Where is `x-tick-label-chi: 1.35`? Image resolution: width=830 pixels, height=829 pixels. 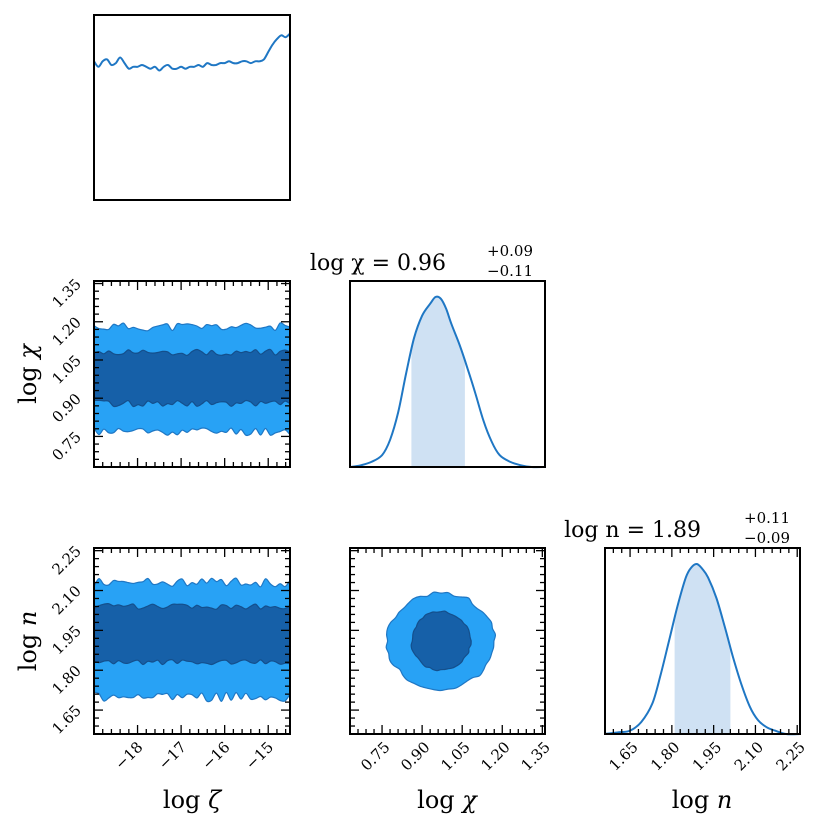
x-tick-label-chi: 1.35 is located at coordinates (535, 756).